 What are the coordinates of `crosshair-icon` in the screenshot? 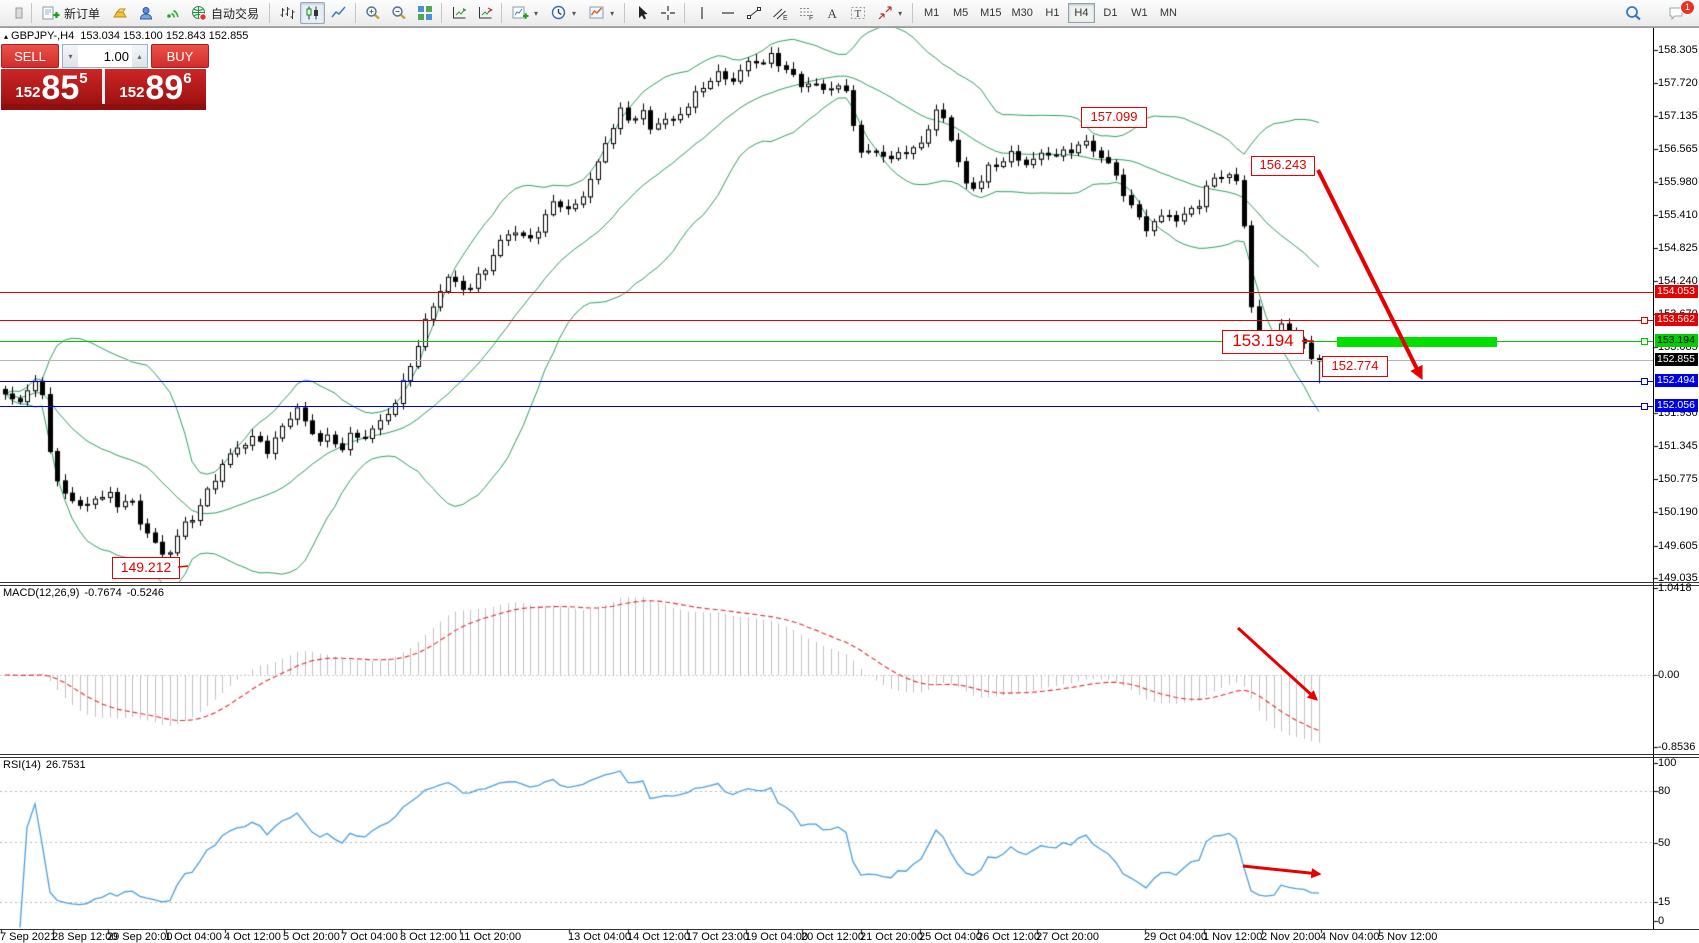 It's located at (667, 13).